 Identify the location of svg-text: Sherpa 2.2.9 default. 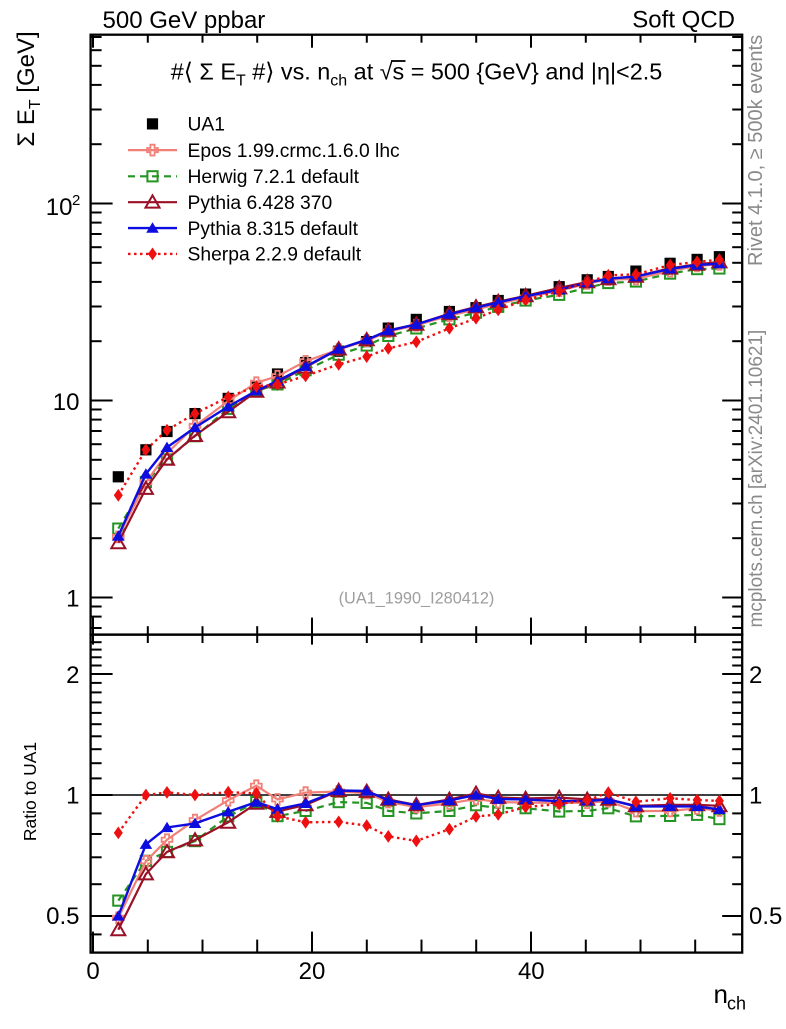
(275, 255).